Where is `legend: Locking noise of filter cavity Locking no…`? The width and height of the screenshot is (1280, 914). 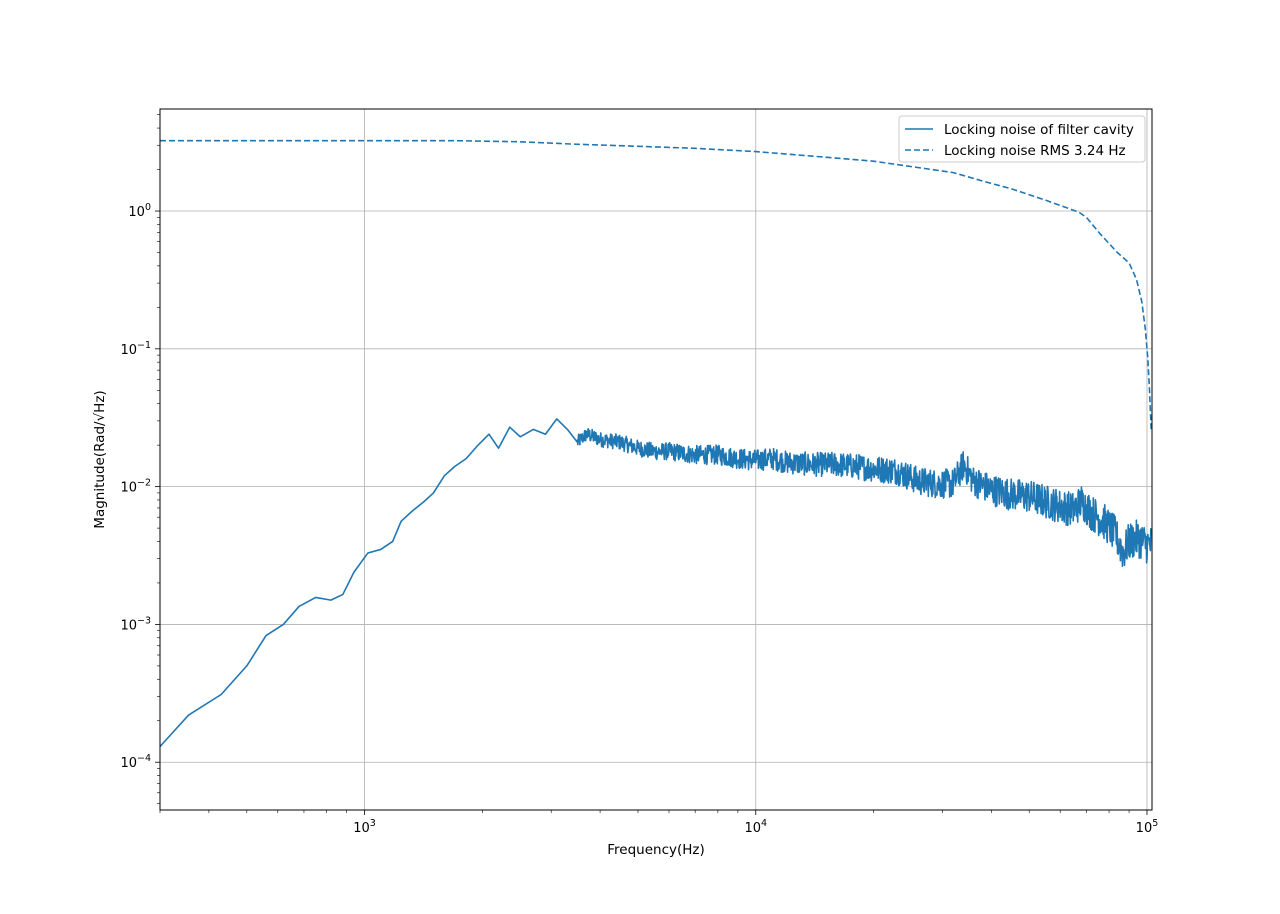
legend: Locking noise of filter cavity Locking no… is located at coordinates (1022, 139).